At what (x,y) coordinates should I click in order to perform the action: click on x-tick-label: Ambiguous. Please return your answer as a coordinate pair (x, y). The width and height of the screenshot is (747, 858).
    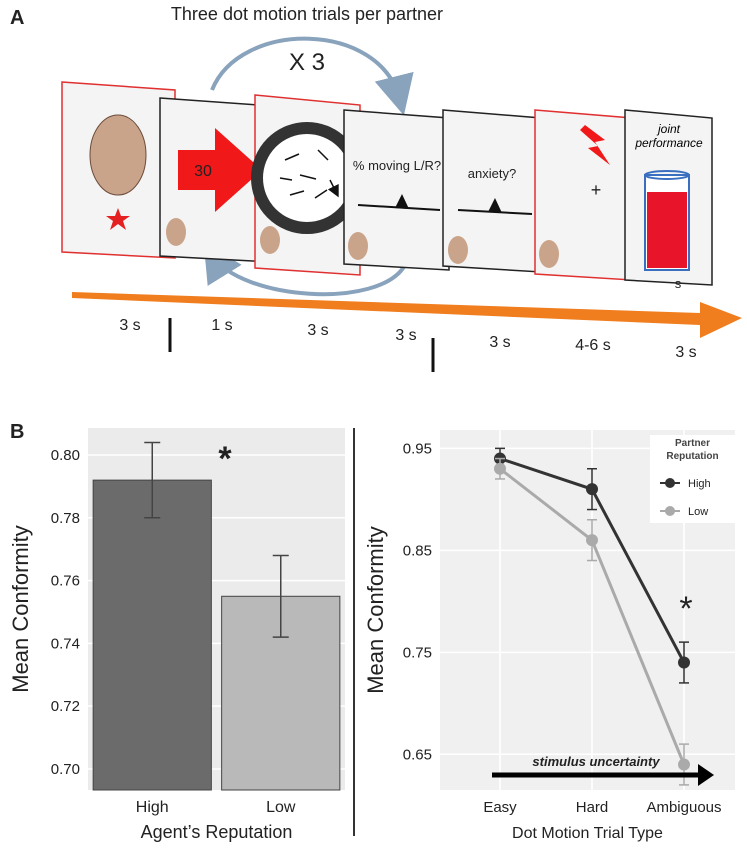
    Looking at the image, I should click on (683, 807).